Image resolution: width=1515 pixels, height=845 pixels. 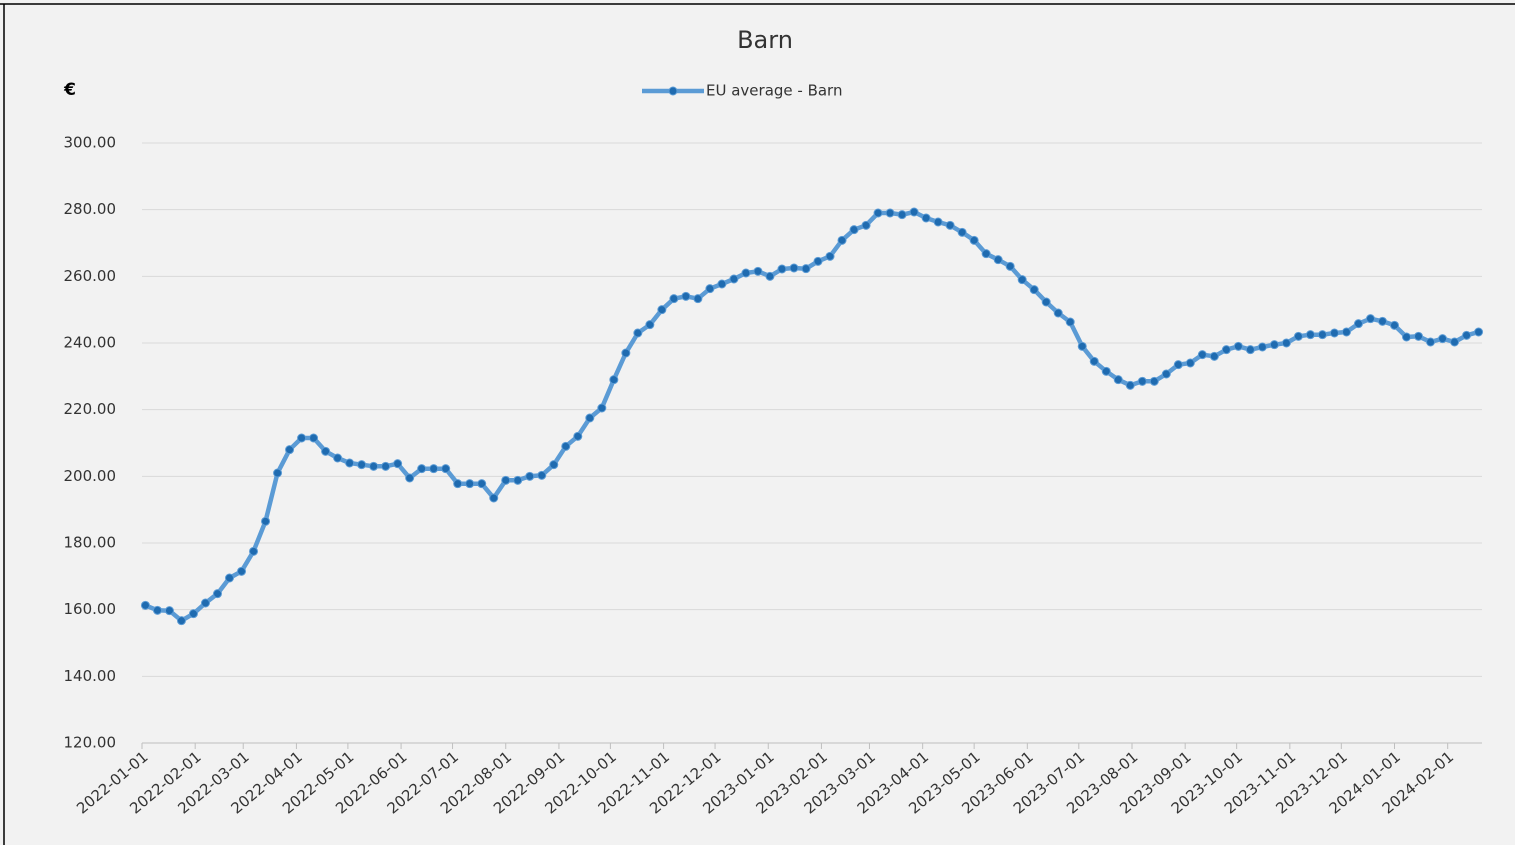 What do you see at coordinates (673, 91) in the screenshot?
I see `legend-marker` at bounding box center [673, 91].